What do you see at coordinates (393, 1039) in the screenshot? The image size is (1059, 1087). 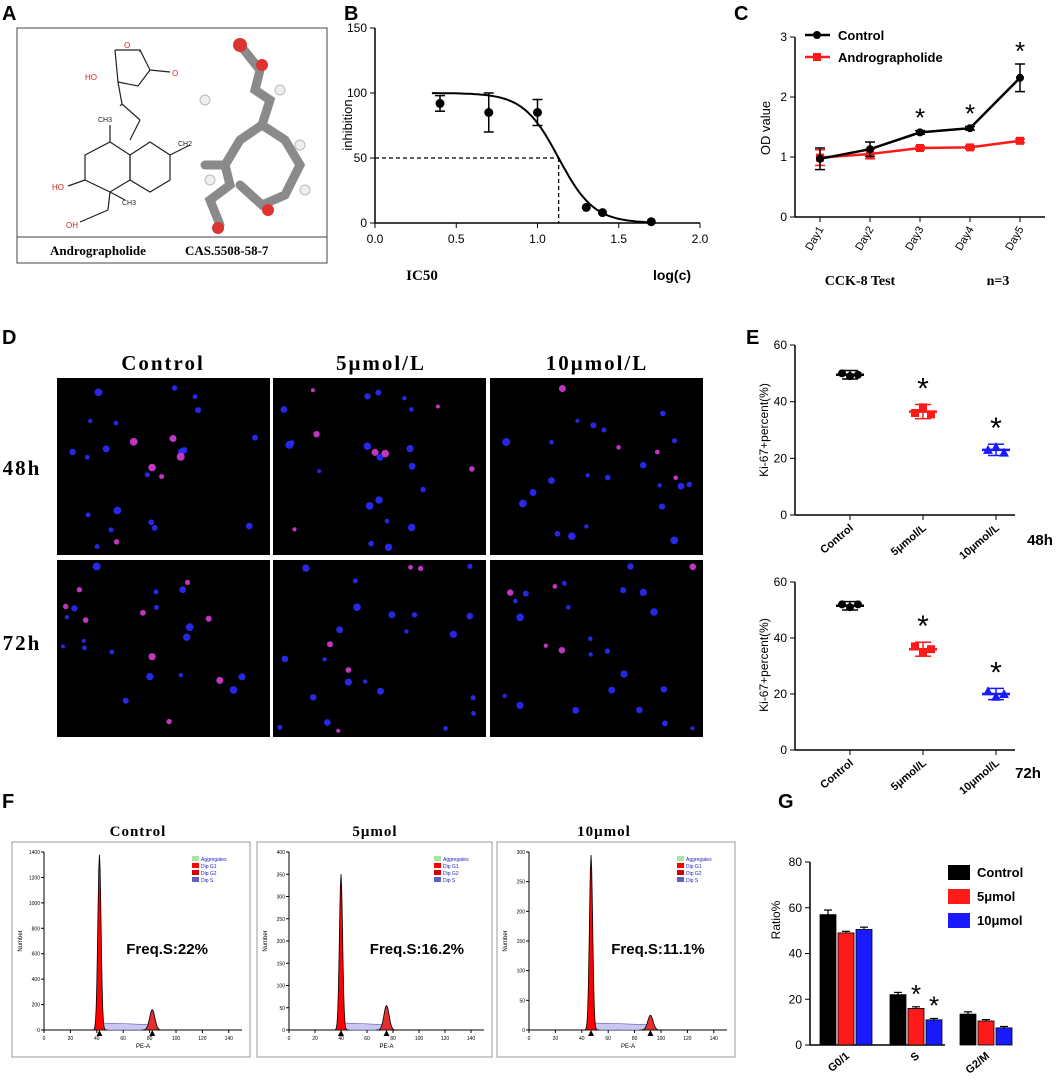 I see `flow-xtick-label: 80` at bounding box center [393, 1039].